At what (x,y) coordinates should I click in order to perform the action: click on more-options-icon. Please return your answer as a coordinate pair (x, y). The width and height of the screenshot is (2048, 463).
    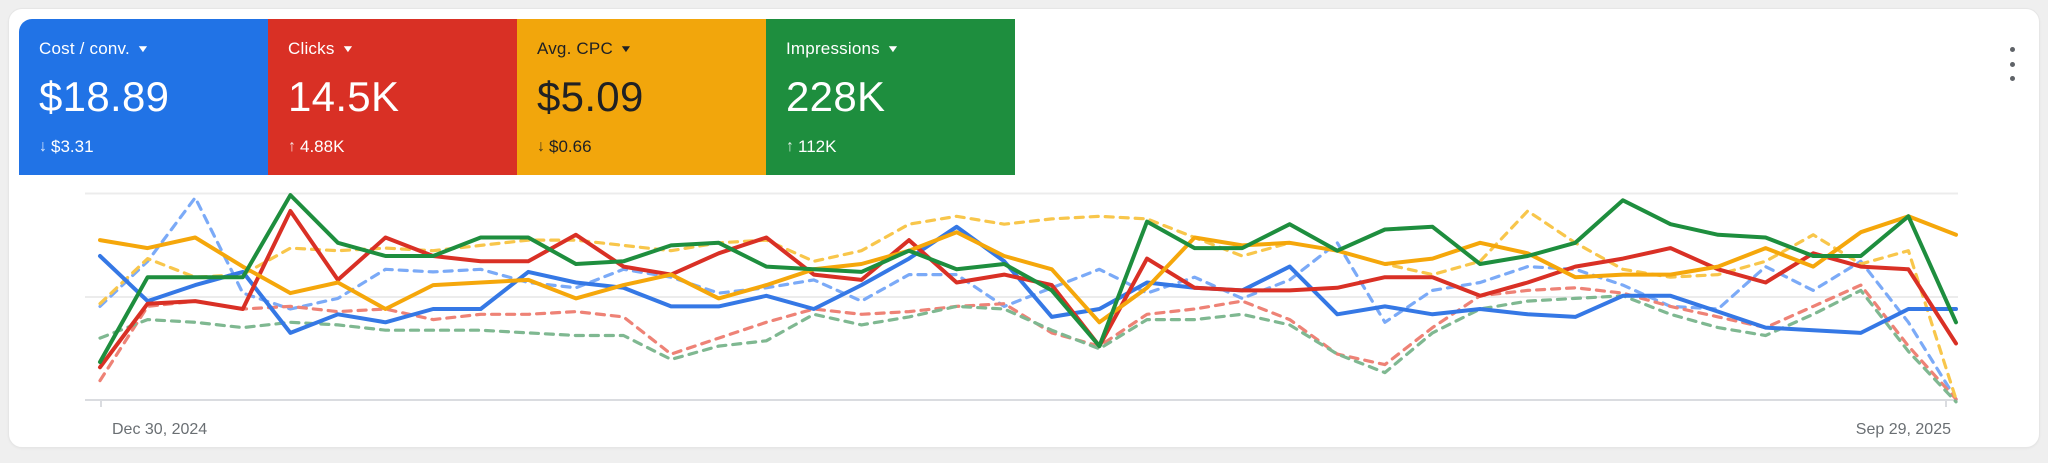
    Looking at the image, I should click on (2012, 64).